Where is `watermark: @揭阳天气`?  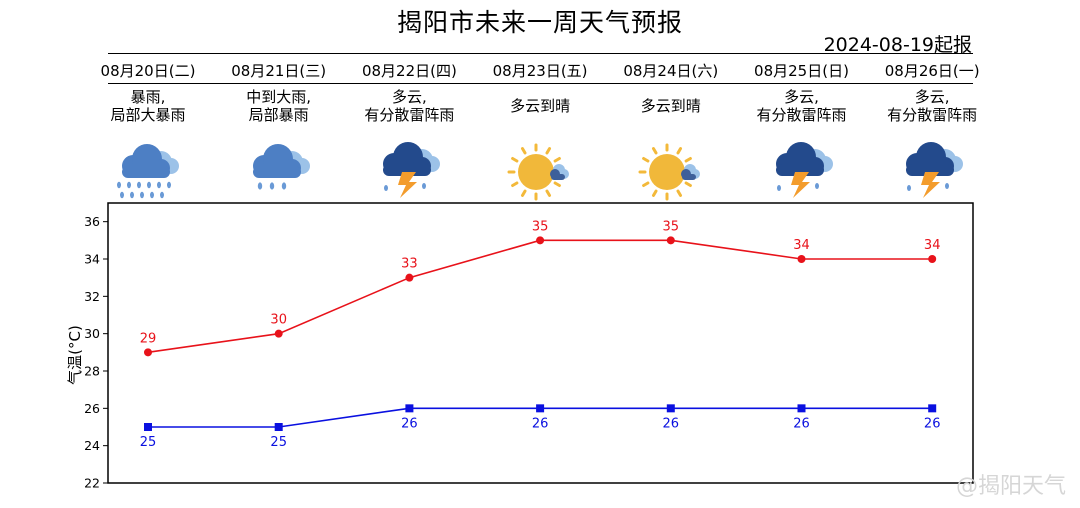 watermark: @揭阳天气 is located at coordinates (1010, 486).